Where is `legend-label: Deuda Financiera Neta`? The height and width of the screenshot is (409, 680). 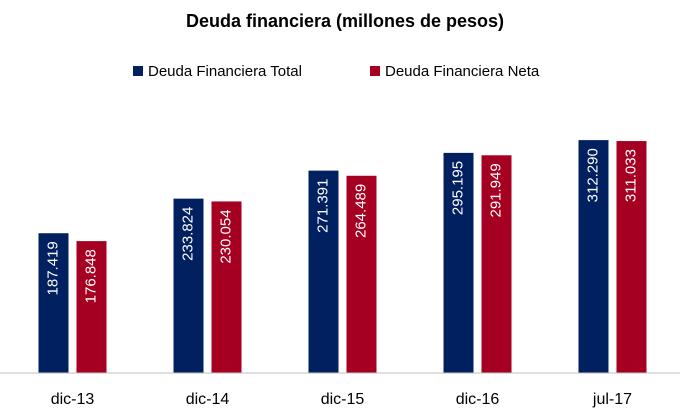 legend-label: Deuda Financiera Neta is located at coordinates (462, 71).